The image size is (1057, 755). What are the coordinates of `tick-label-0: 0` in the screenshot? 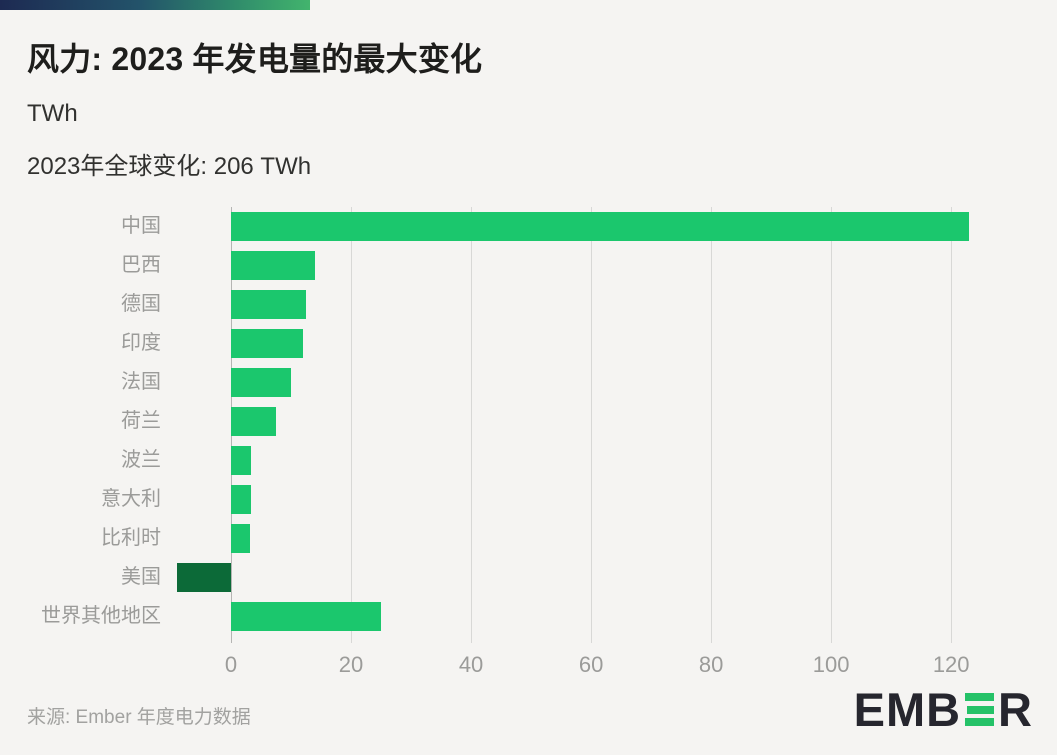 It's located at (231, 664).